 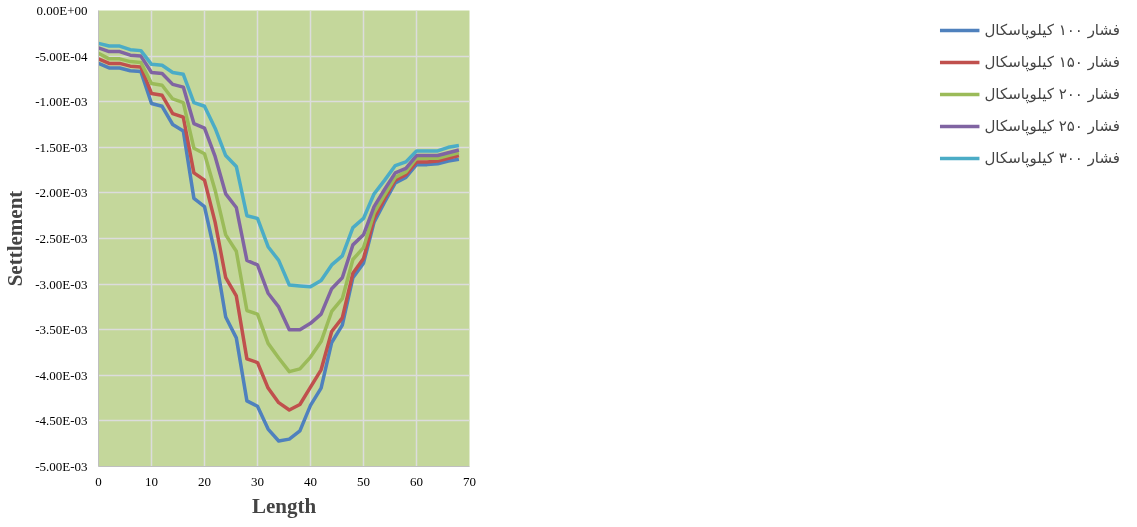 What do you see at coordinates (61, 466) in the screenshot?
I see `y-tick-label: -5.00E-03` at bounding box center [61, 466].